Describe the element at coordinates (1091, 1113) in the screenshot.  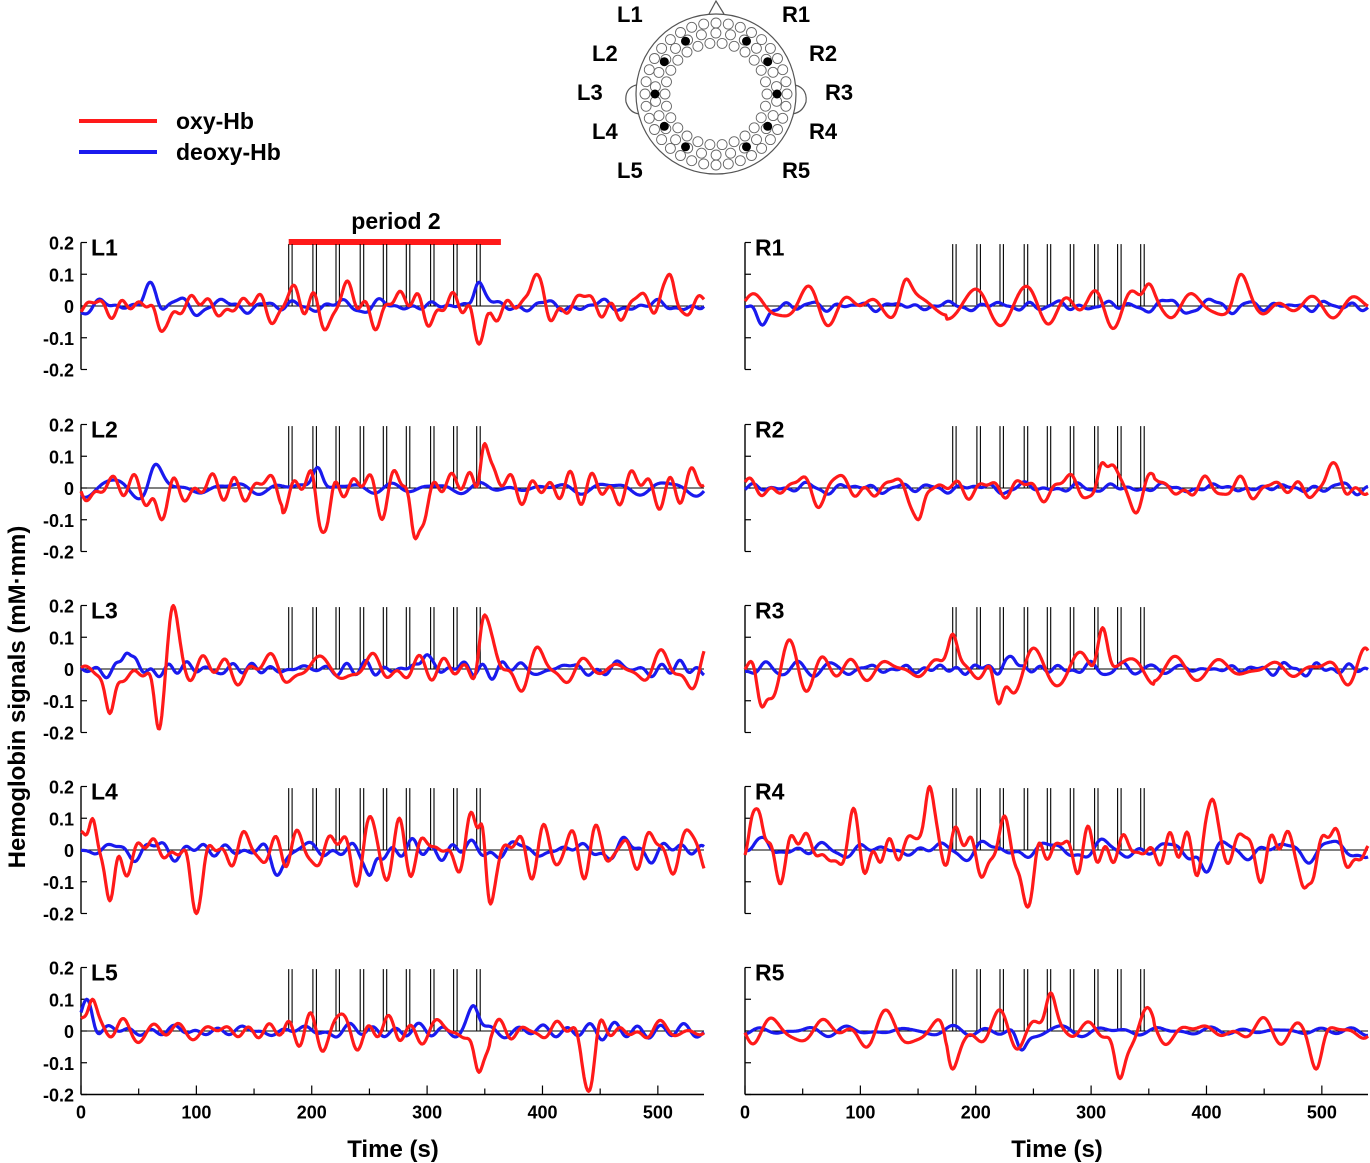
I see `x-tick-label: 300` at that location.